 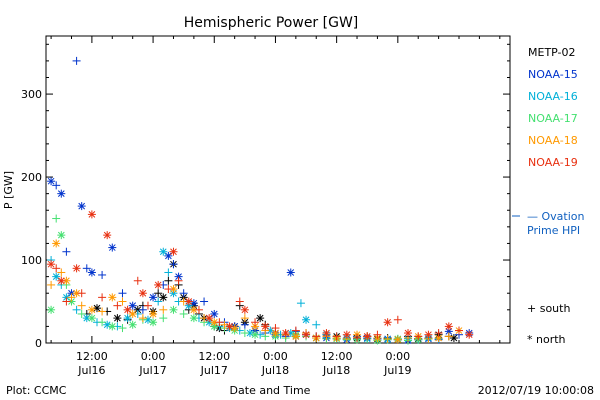 What do you see at coordinates (553, 118) in the screenshot?
I see `legend-noaa17: NOAA-17` at bounding box center [553, 118].